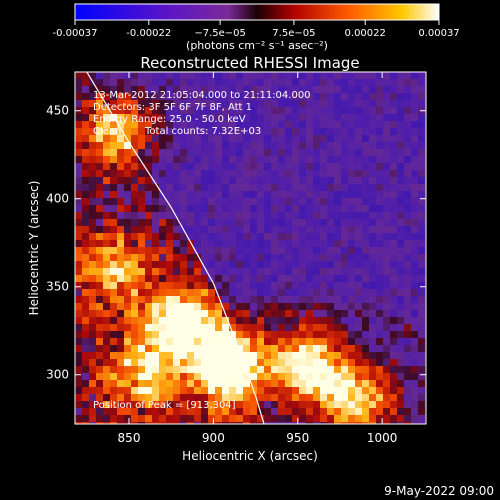 This screenshot has height=500, width=500. I want to click on x-tick-label: 1000, so click(382, 438).